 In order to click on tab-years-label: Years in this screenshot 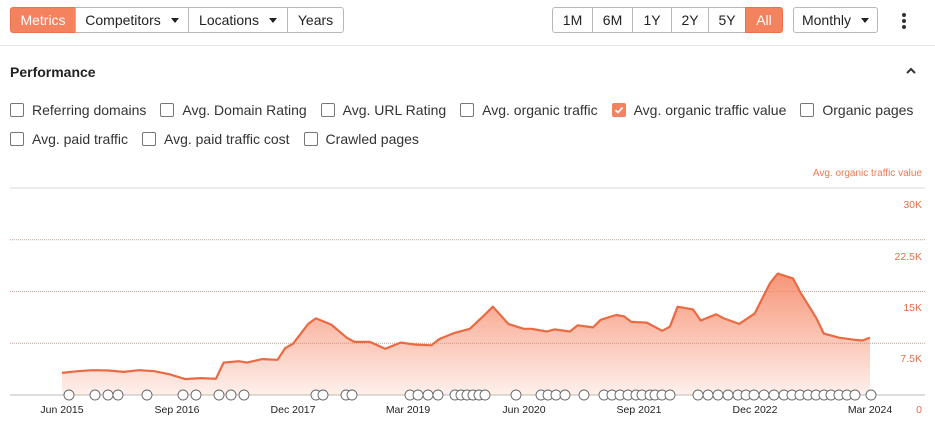, I will do `click(315, 20)`.